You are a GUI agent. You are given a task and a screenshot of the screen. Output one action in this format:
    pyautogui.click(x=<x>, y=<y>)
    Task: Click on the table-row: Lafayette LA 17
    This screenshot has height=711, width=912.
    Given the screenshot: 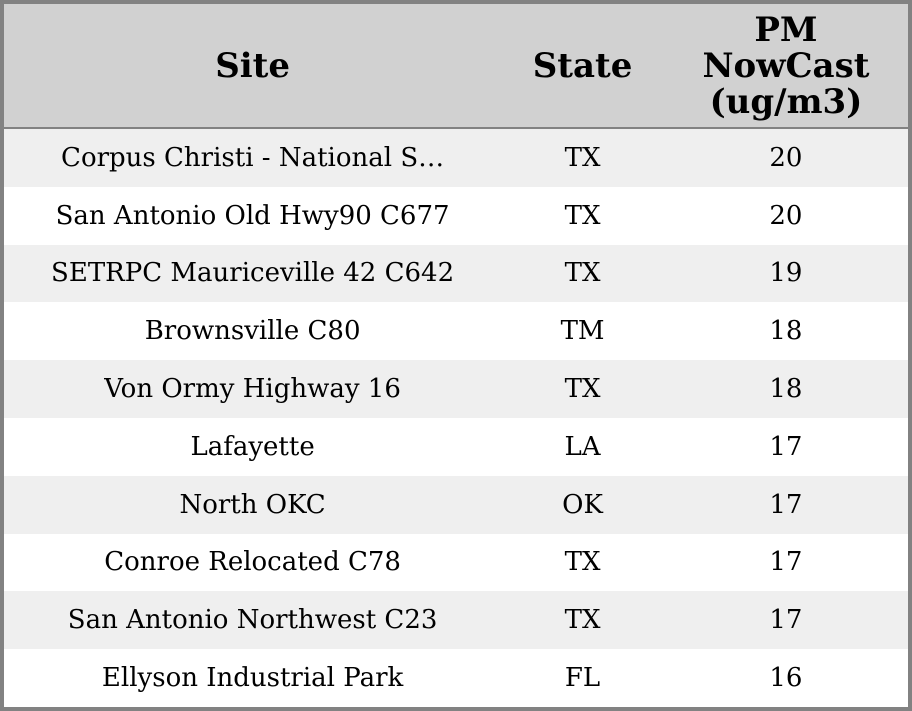 What is the action you would take?
    pyautogui.click(x=456, y=446)
    